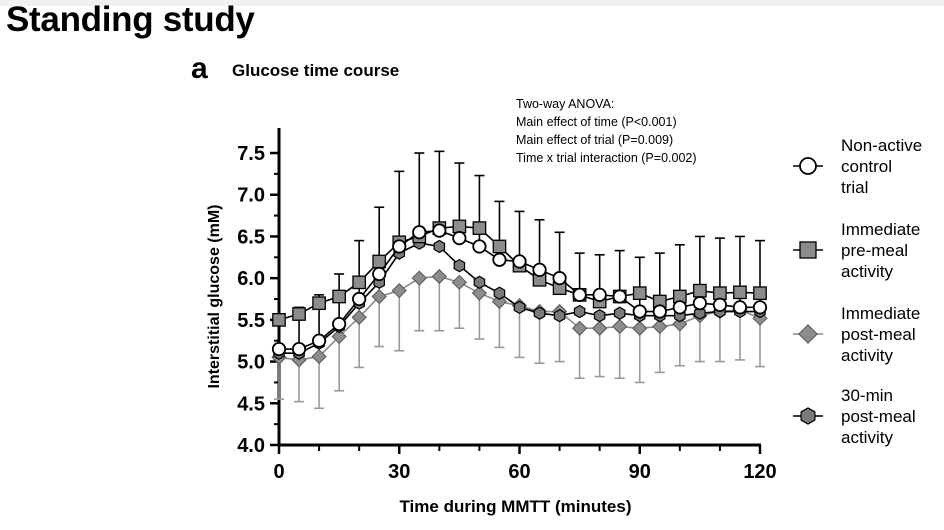 The width and height of the screenshot is (944, 530). I want to click on x-tick-label: 120, so click(759, 472).